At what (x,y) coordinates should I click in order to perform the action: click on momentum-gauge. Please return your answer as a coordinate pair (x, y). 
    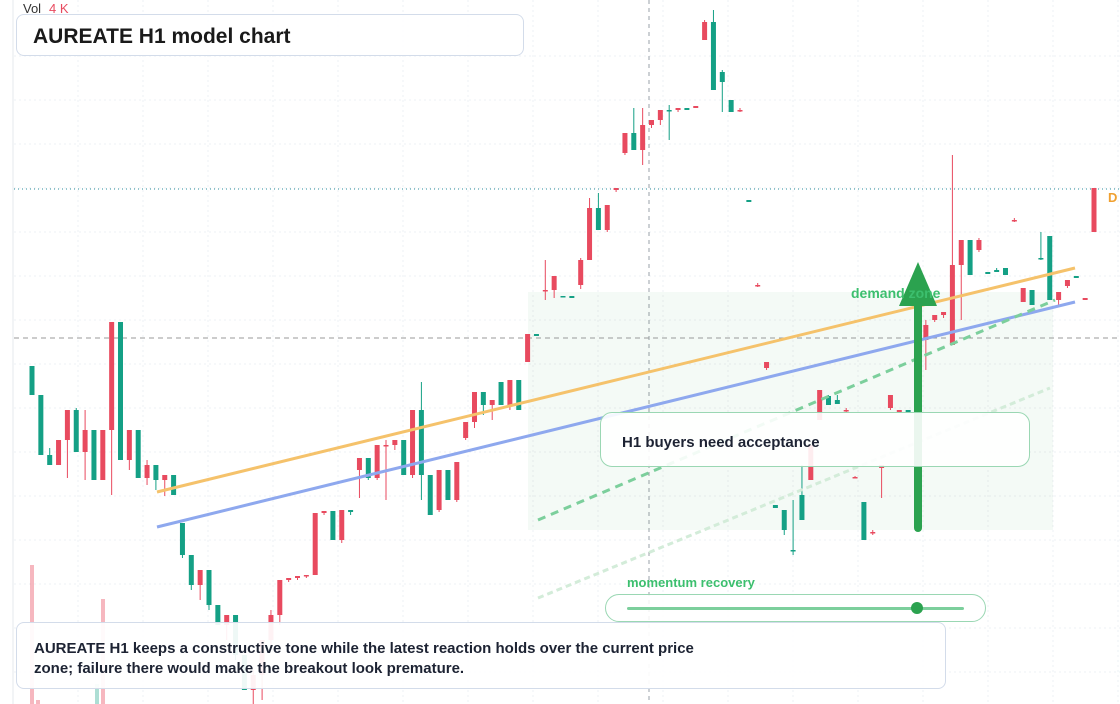
    Looking at the image, I should click on (795, 608).